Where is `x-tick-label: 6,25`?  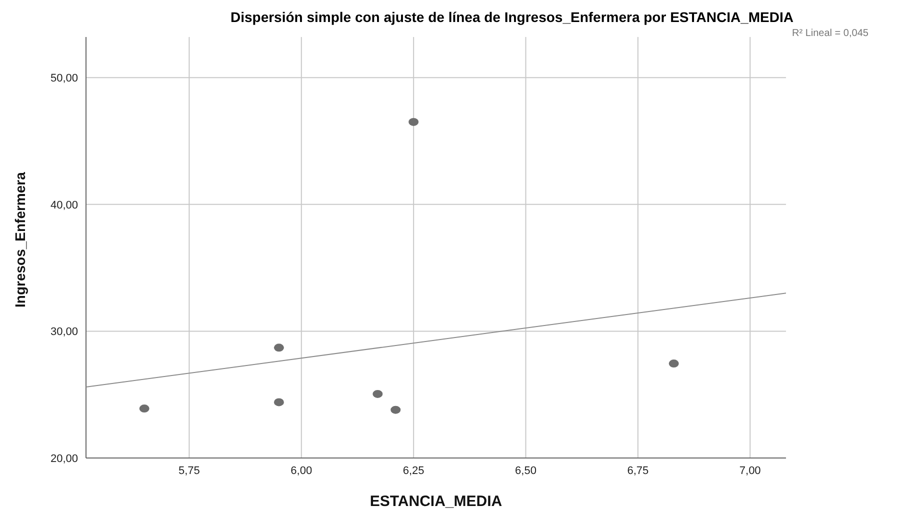
x-tick-label: 6,25 is located at coordinates (413, 470).